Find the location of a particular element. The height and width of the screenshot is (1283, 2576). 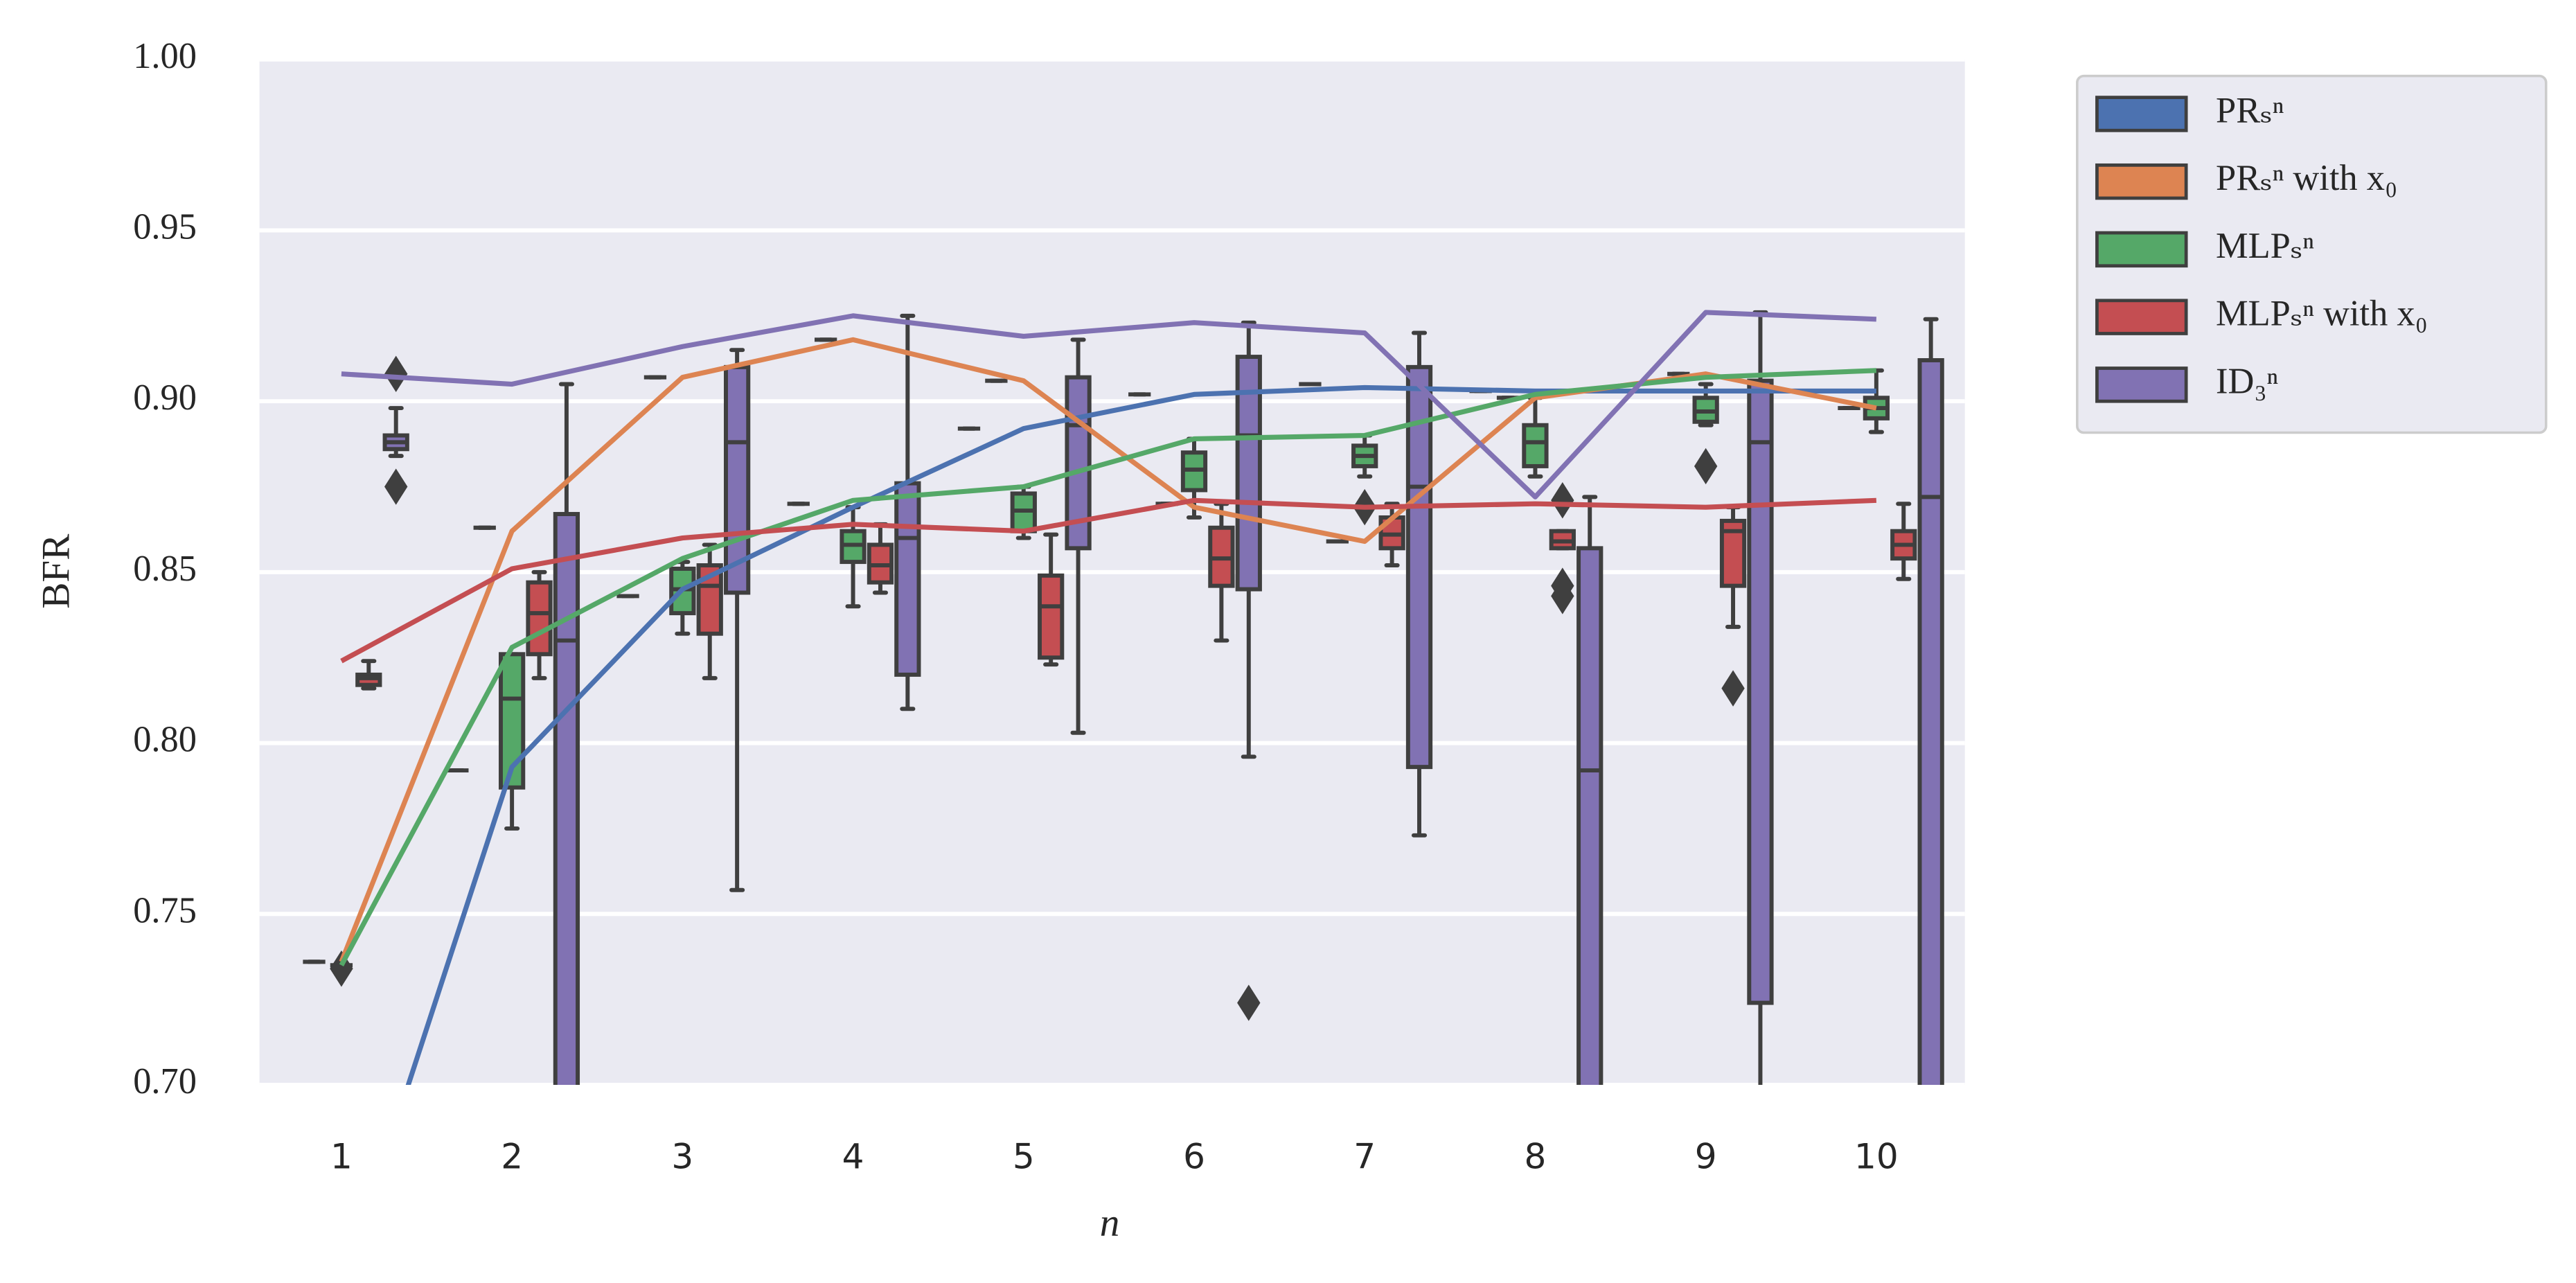

legend-label: MLPₛⁿ with x₀ is located at coordinates (2322, 314).